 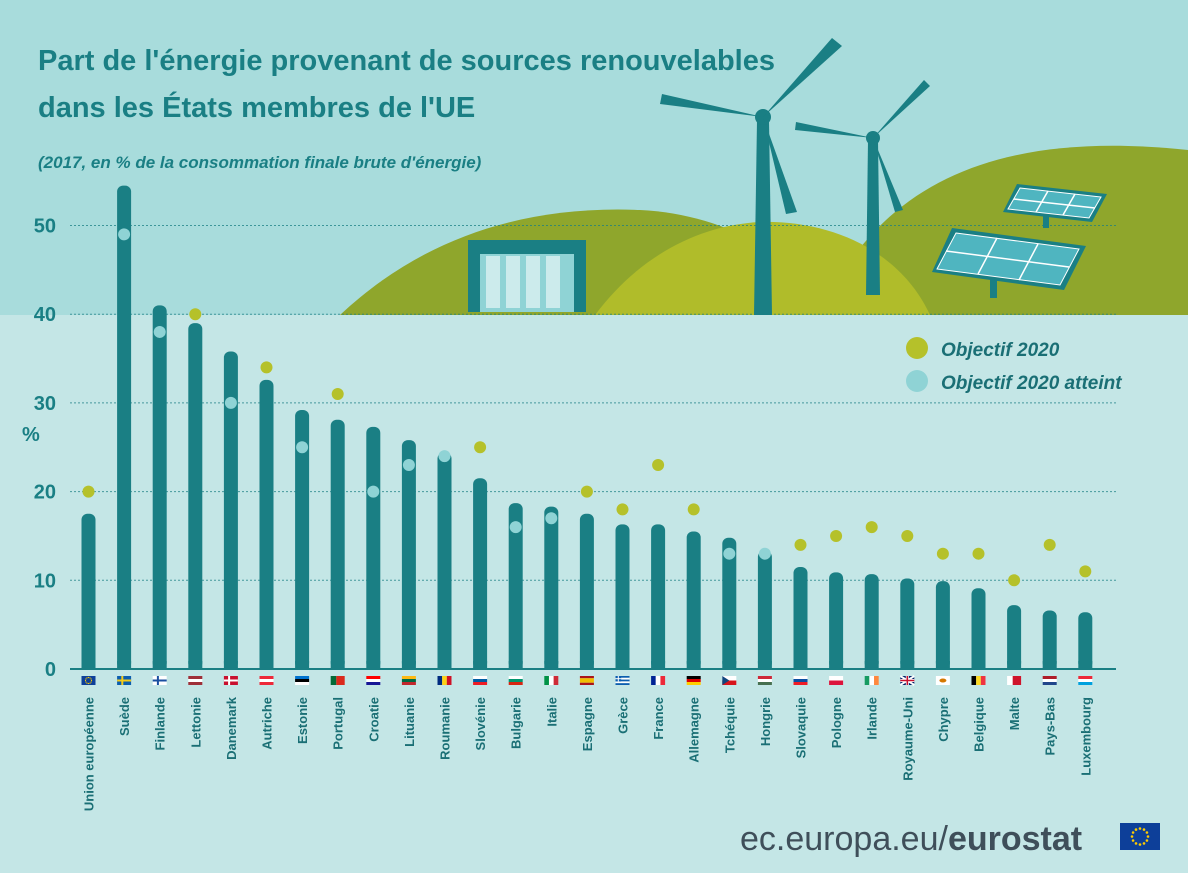 What do you see at coordinates (1000, 350) in the screenshot?
I see `legend-target-label: Objectif 2020` at bounding box center [1000, 350].